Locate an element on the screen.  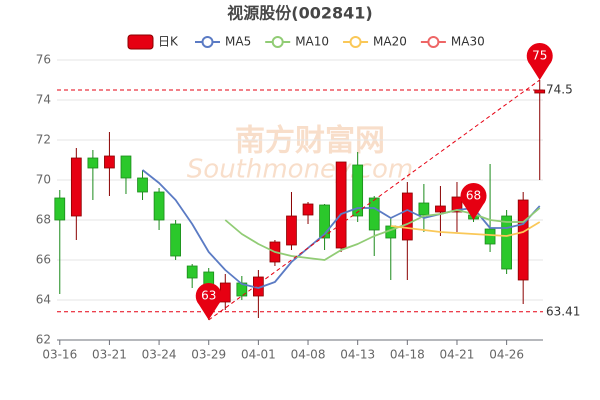
x-tick-label: 04-13 is located at coordinates (357, 355).